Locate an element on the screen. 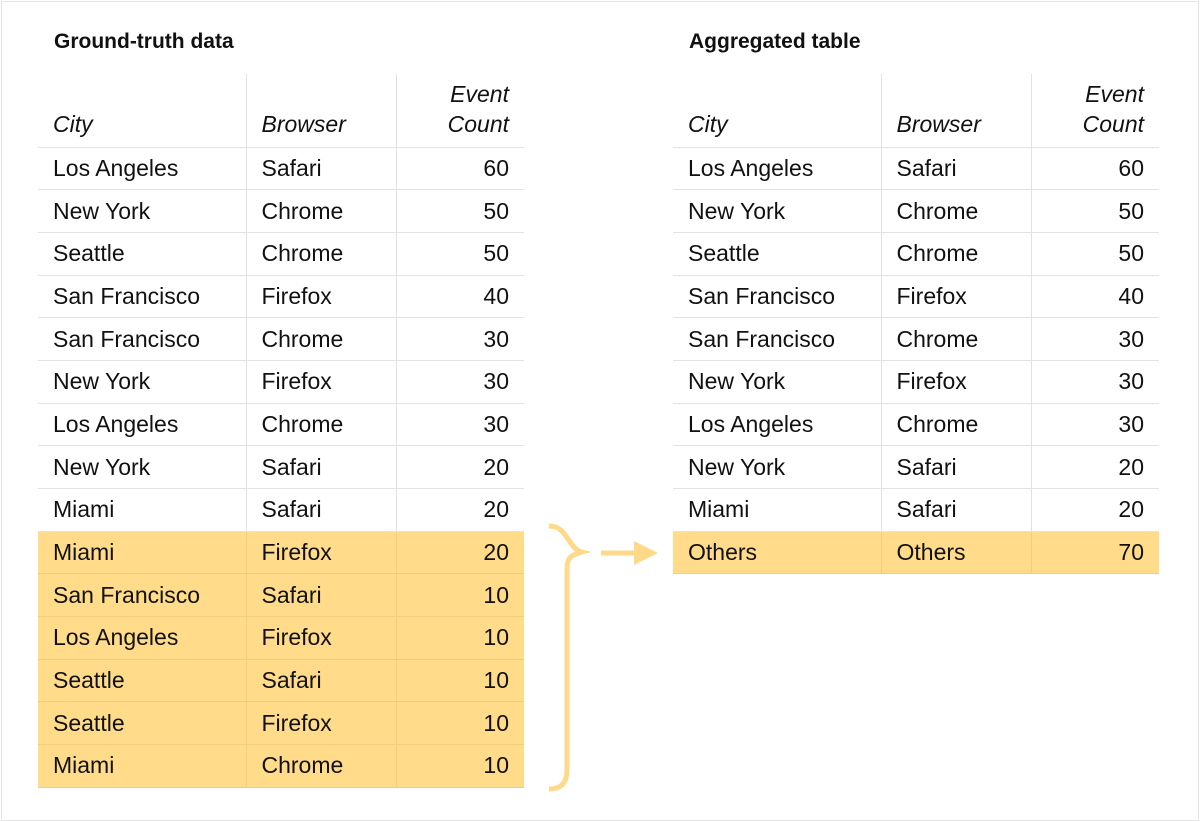  table-row: Los Angeles Firefox 10 is located at coordinates (281, 638).